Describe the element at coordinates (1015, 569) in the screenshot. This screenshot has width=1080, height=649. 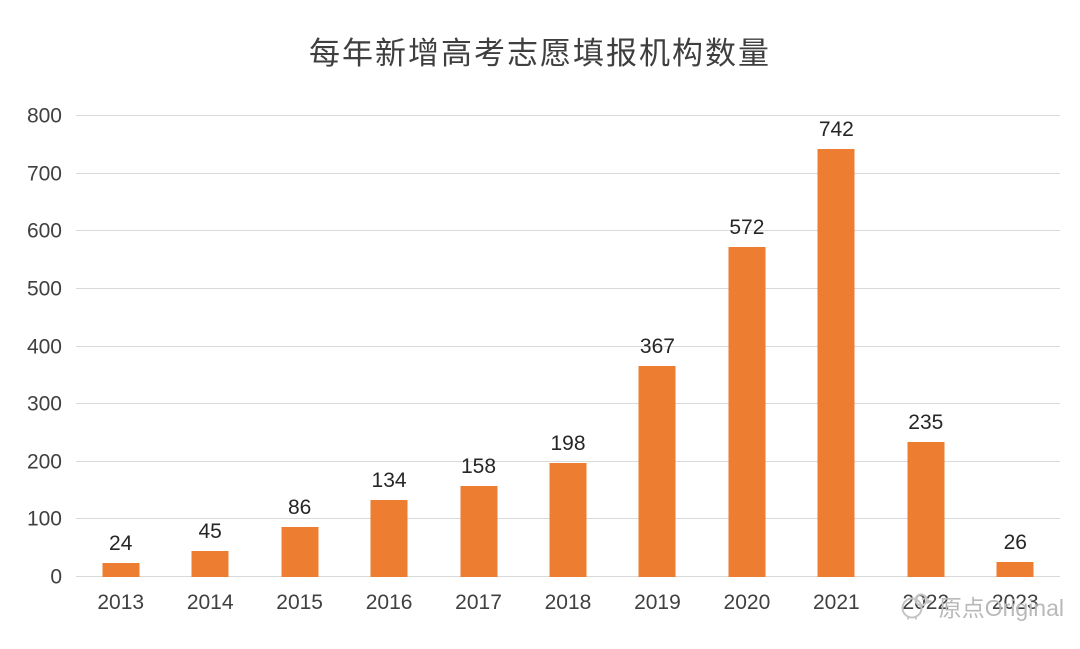
I see `bar-2023` at that location.